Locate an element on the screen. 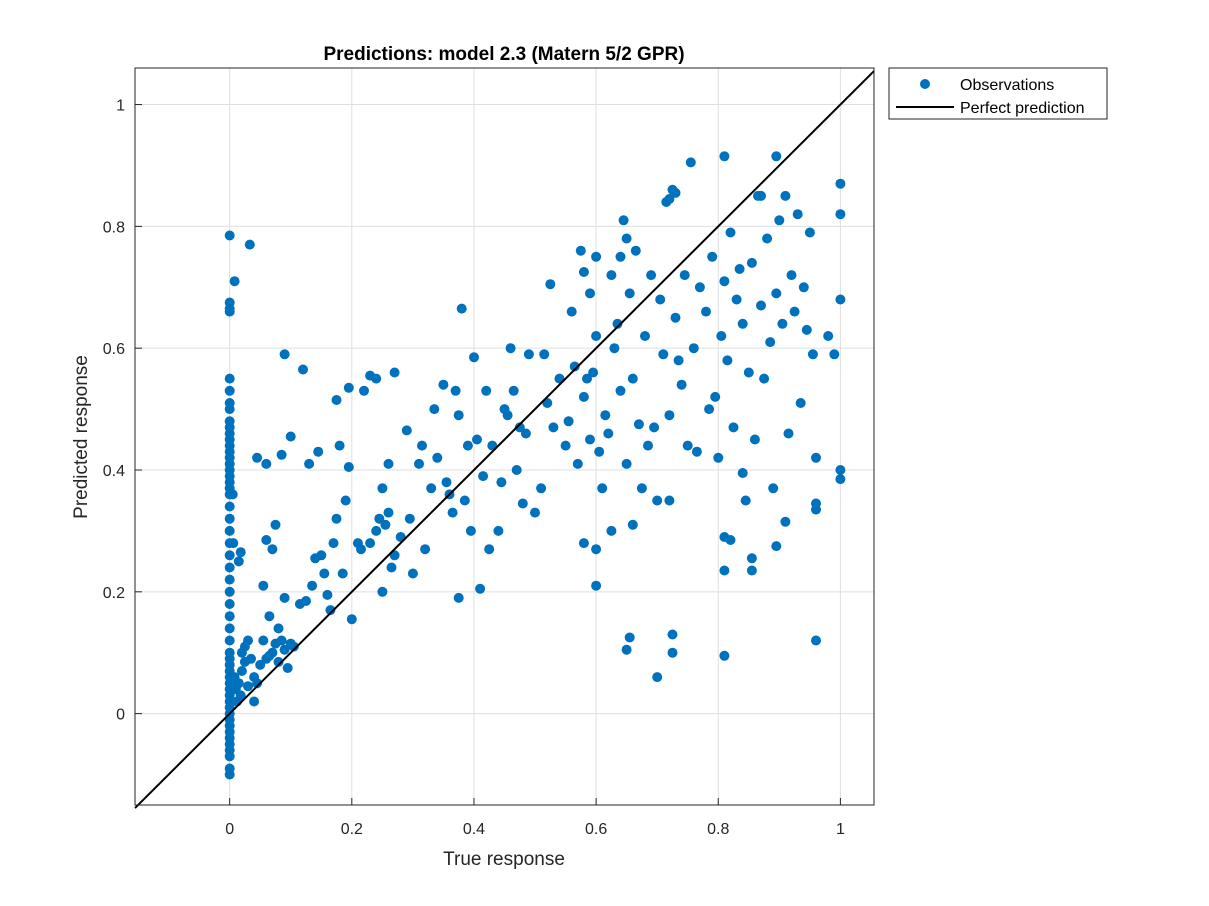 This screenshot has width=1209, height=906. y-axis-ticks: 0 0.2 0.4 0.6 0.8 1 is located at coordinates (122, 411).